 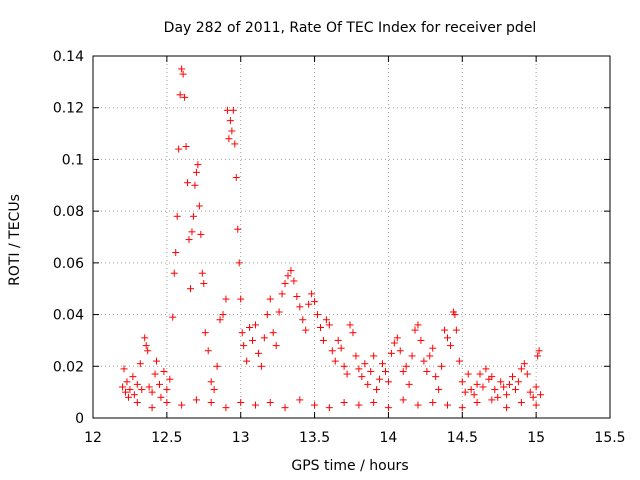 What do you see at coordinates (166, 438) in the screenshot?
I see `x-tick-label: 12.5` at bounding box center [166, 438].